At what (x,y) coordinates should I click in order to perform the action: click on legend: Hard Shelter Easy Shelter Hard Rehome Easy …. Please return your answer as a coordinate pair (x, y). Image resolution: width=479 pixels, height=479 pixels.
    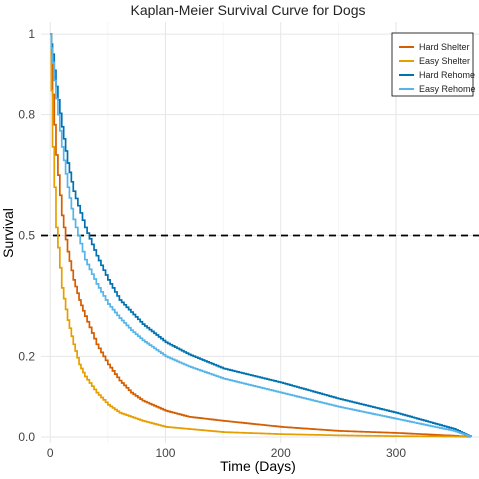
    Looking at the image, I should click on (433, 64).